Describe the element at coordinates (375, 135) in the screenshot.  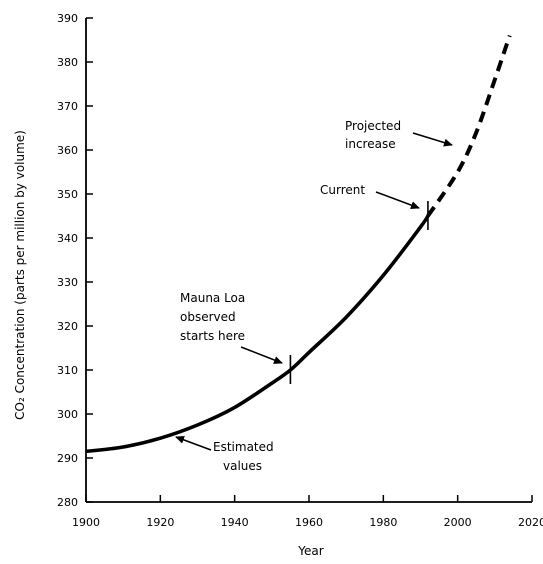
I see `annotation-projected: Projected increase` at that location.